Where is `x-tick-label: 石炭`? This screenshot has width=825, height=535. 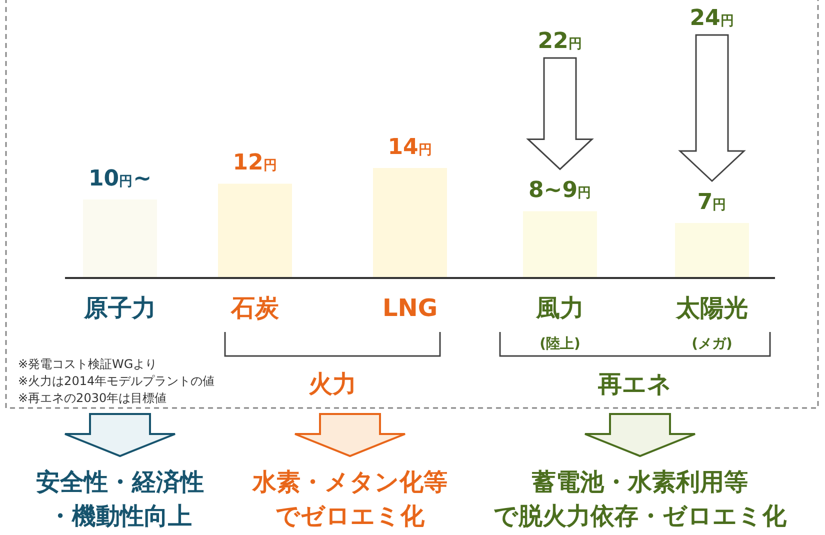 x-tick-label: 石炭 is located at coordinates (255, 308).